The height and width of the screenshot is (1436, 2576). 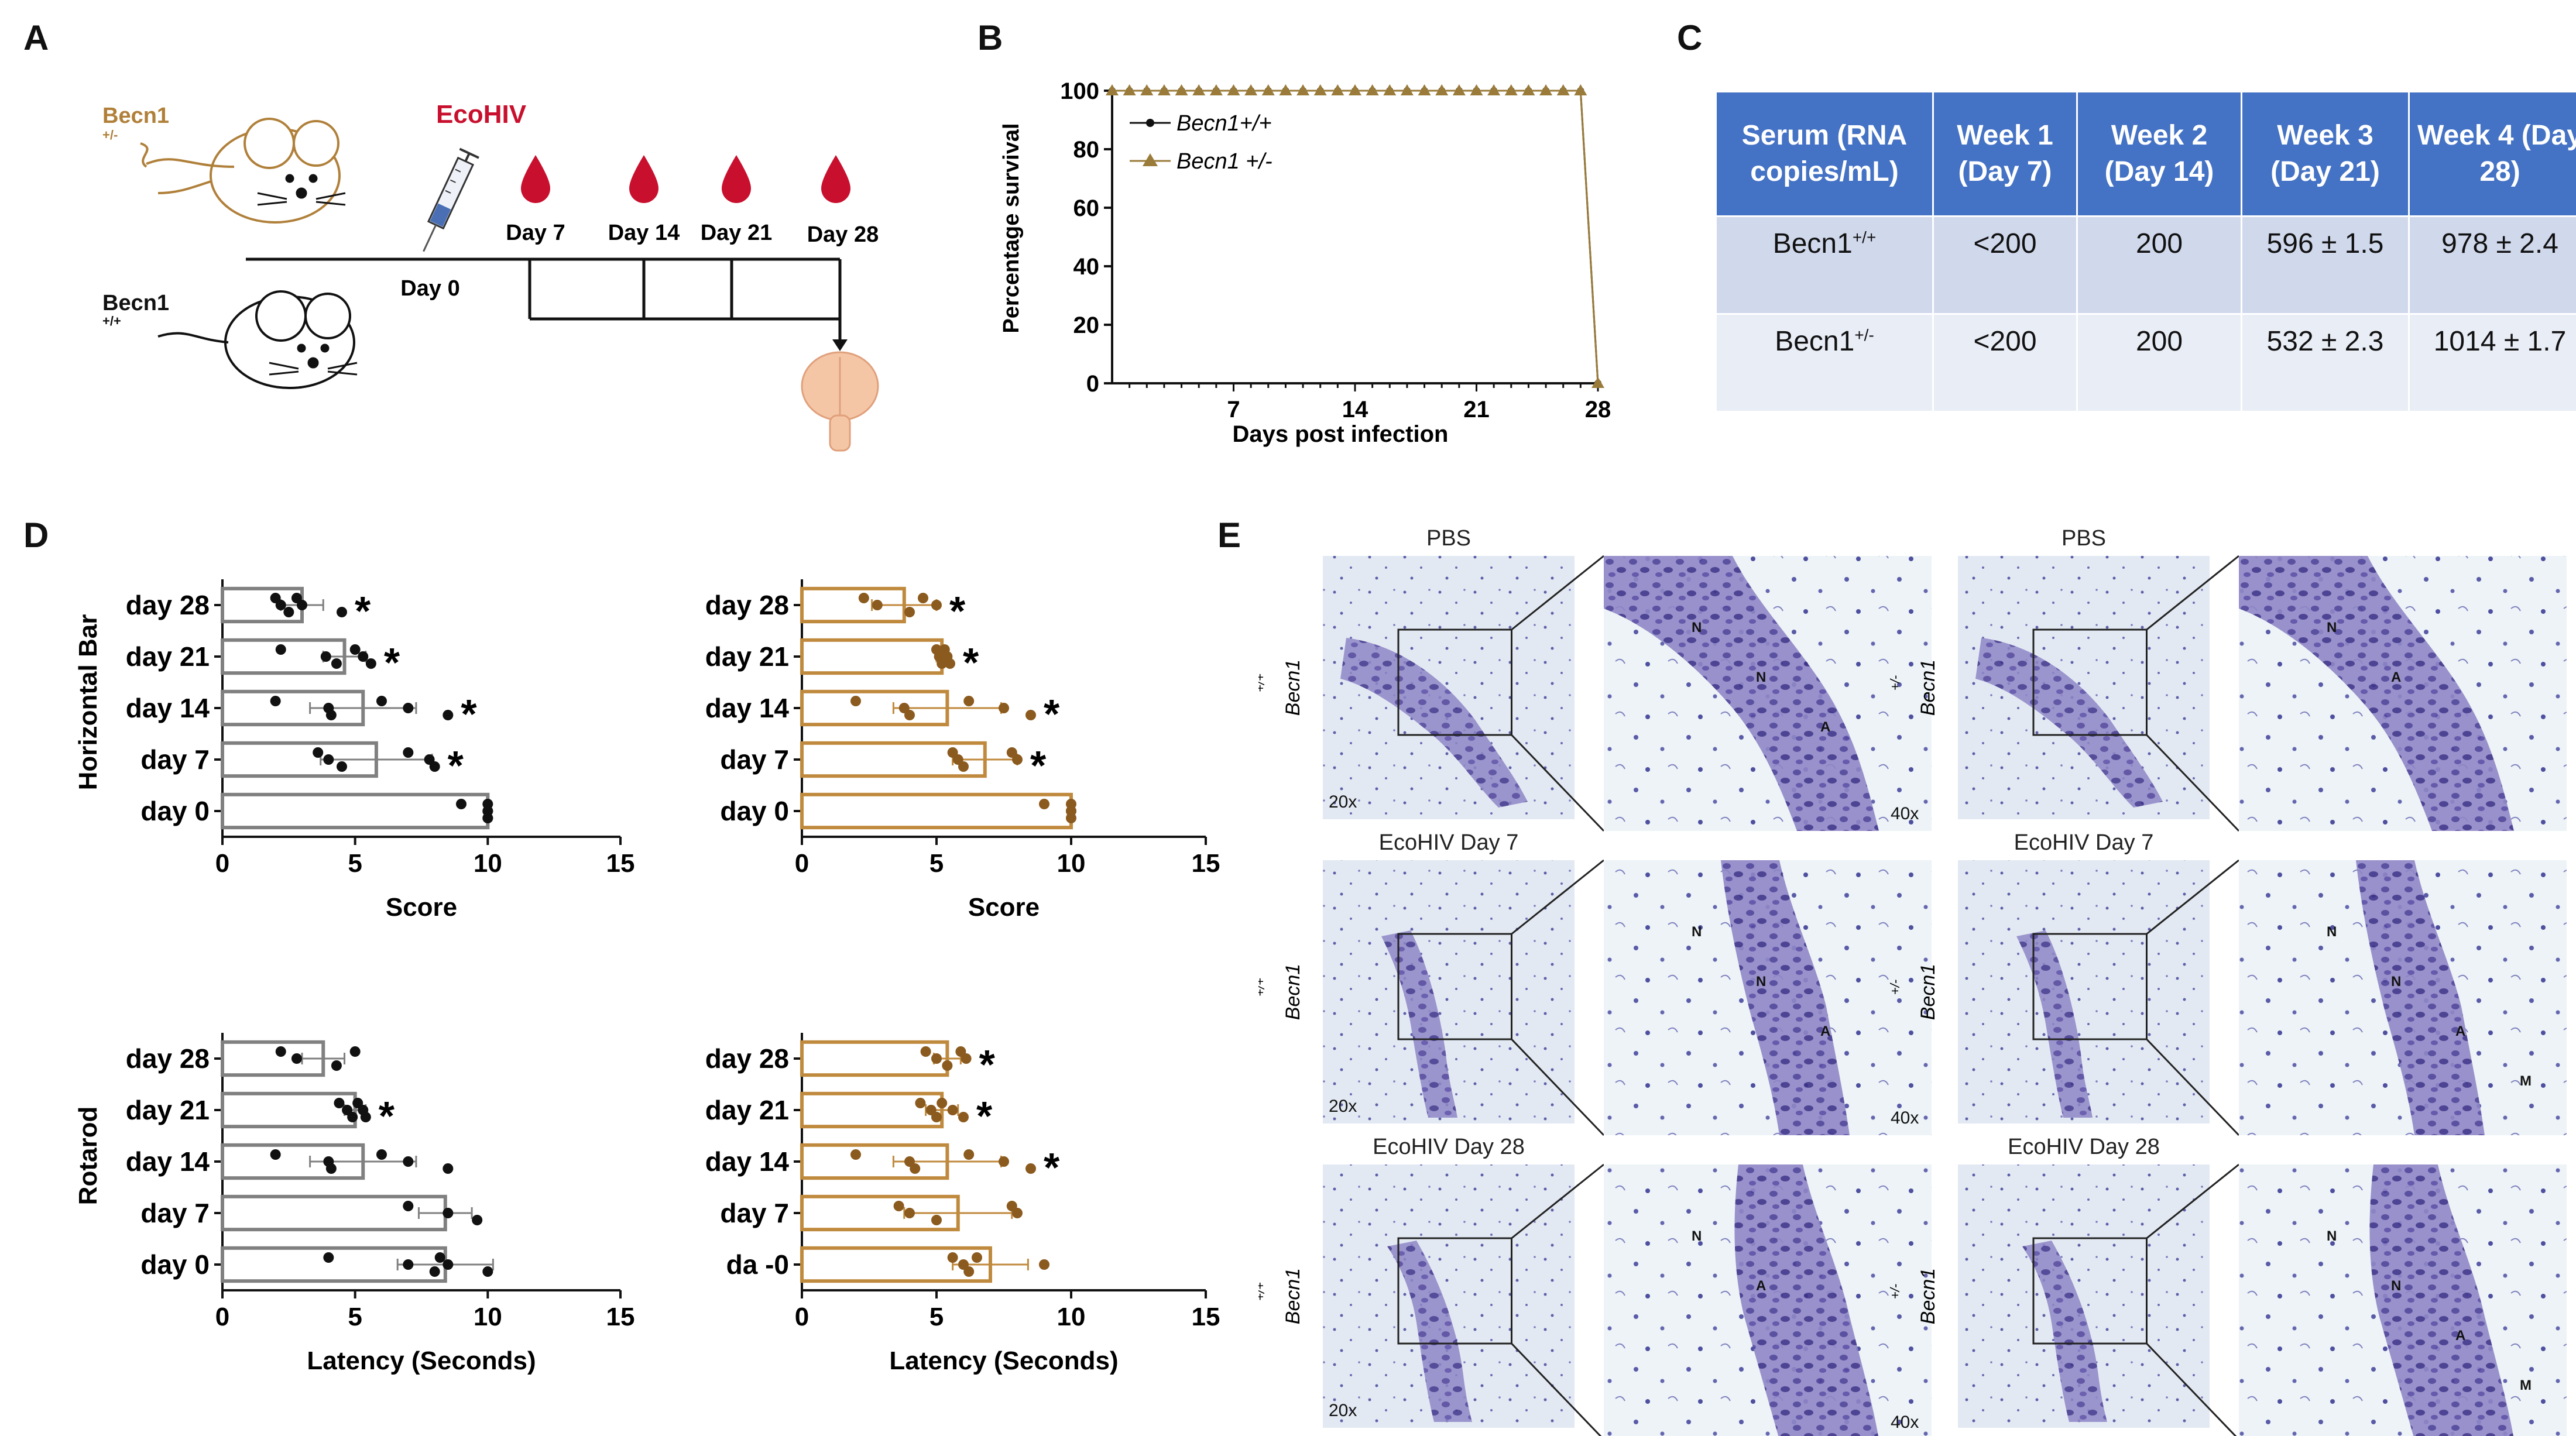 I want to click on ecohiv-label: EcoHIV, so click(x=481, y=114).